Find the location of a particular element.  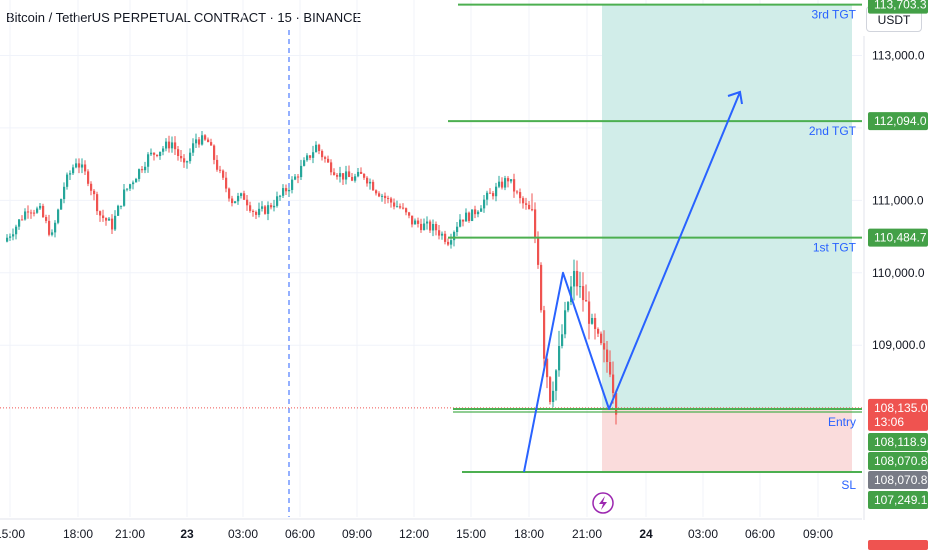

badge-3rd-tgt: 113,703.3 is located at coordinates (900, 6).